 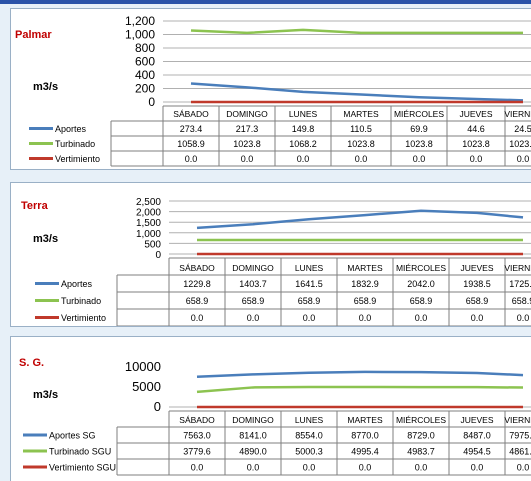 I want to click on data-label: 8487.0, so click(x=477, y=436).